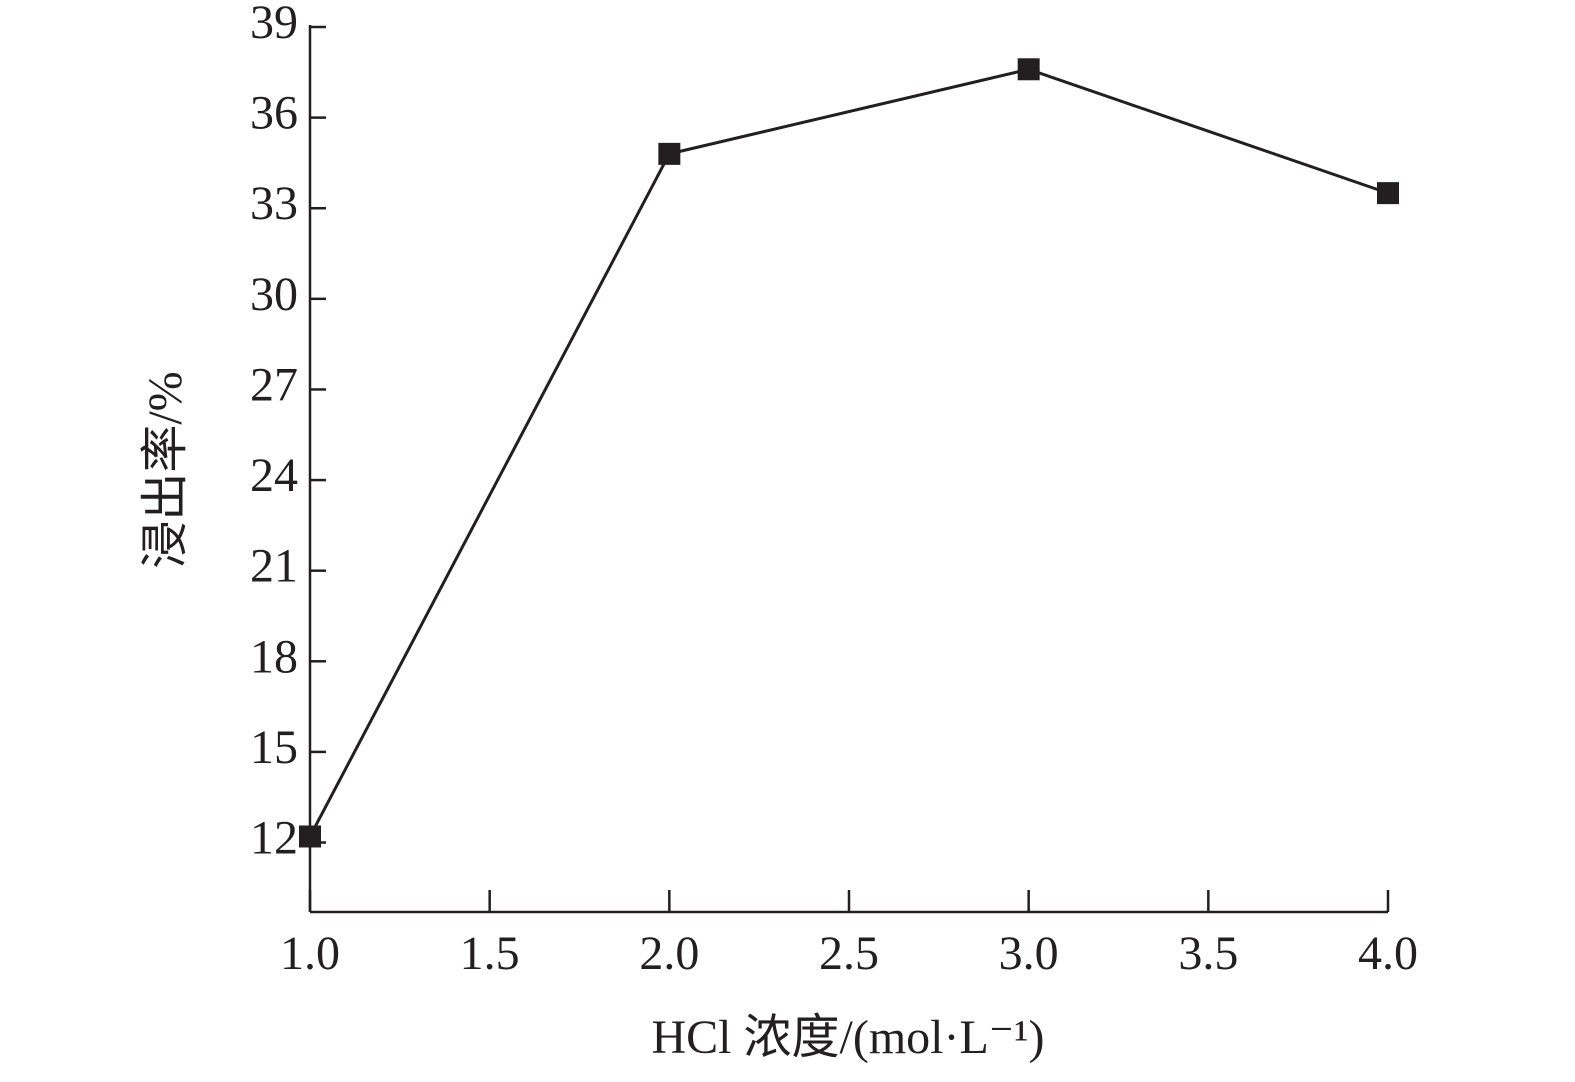 The width and height of the screenshot is (1575, 1082). I want to click on x-tick-label: 1.0, so click(310, 953).